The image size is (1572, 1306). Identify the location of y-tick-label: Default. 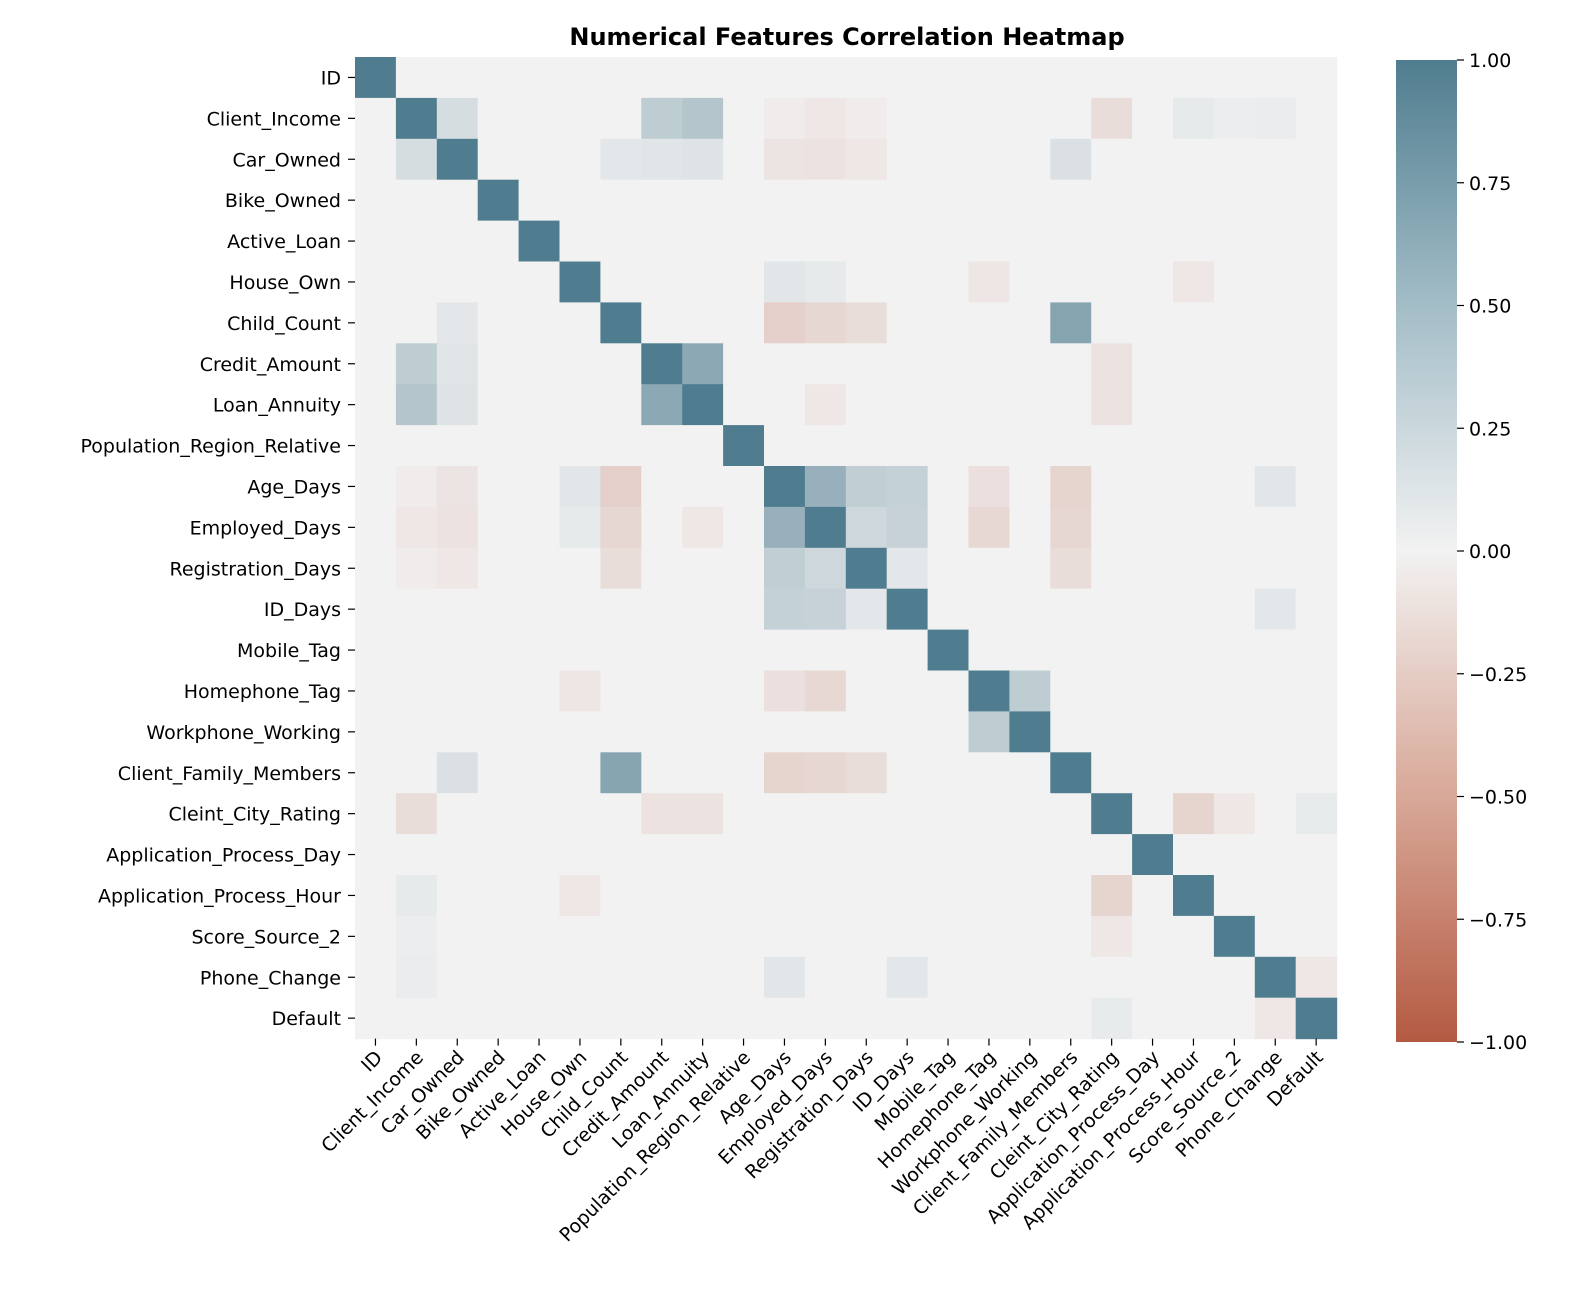
(306, 1019).